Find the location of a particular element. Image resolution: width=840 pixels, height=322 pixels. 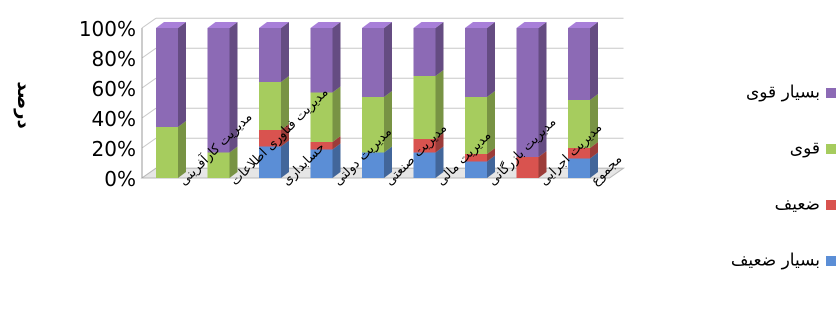

y-tick-label: 100% is located at coordinates (107, 29).